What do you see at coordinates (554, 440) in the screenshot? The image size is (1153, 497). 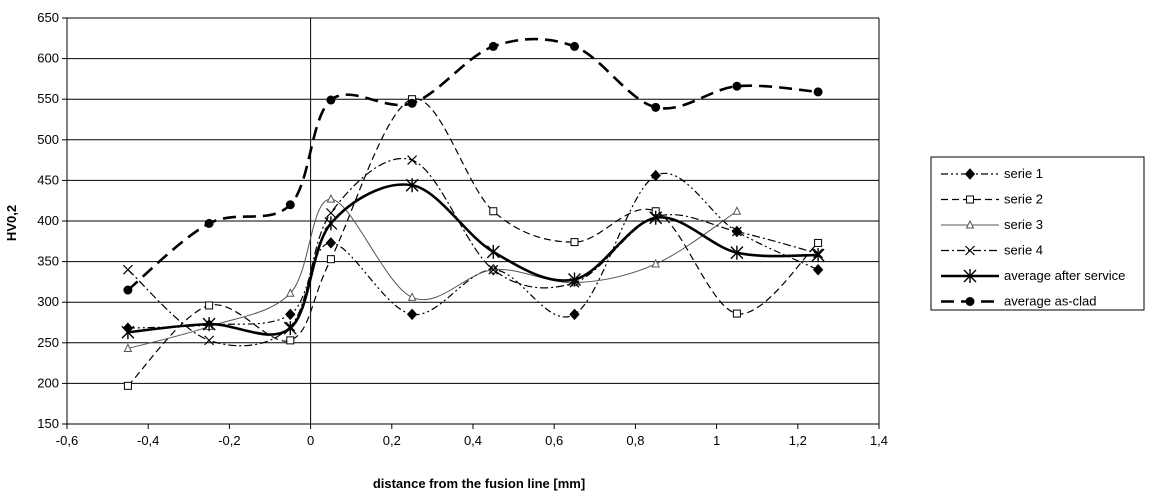 I see `x-tick-label: 0,6` at bounding box center [554, 440].